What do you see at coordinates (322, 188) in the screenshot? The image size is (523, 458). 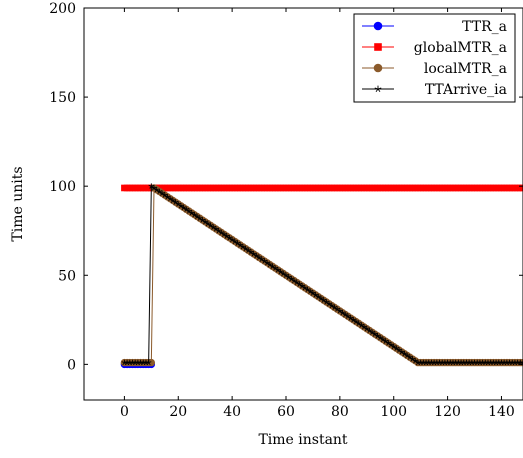 I see `series-globalMTR_a` at bounding box center [322, 188].